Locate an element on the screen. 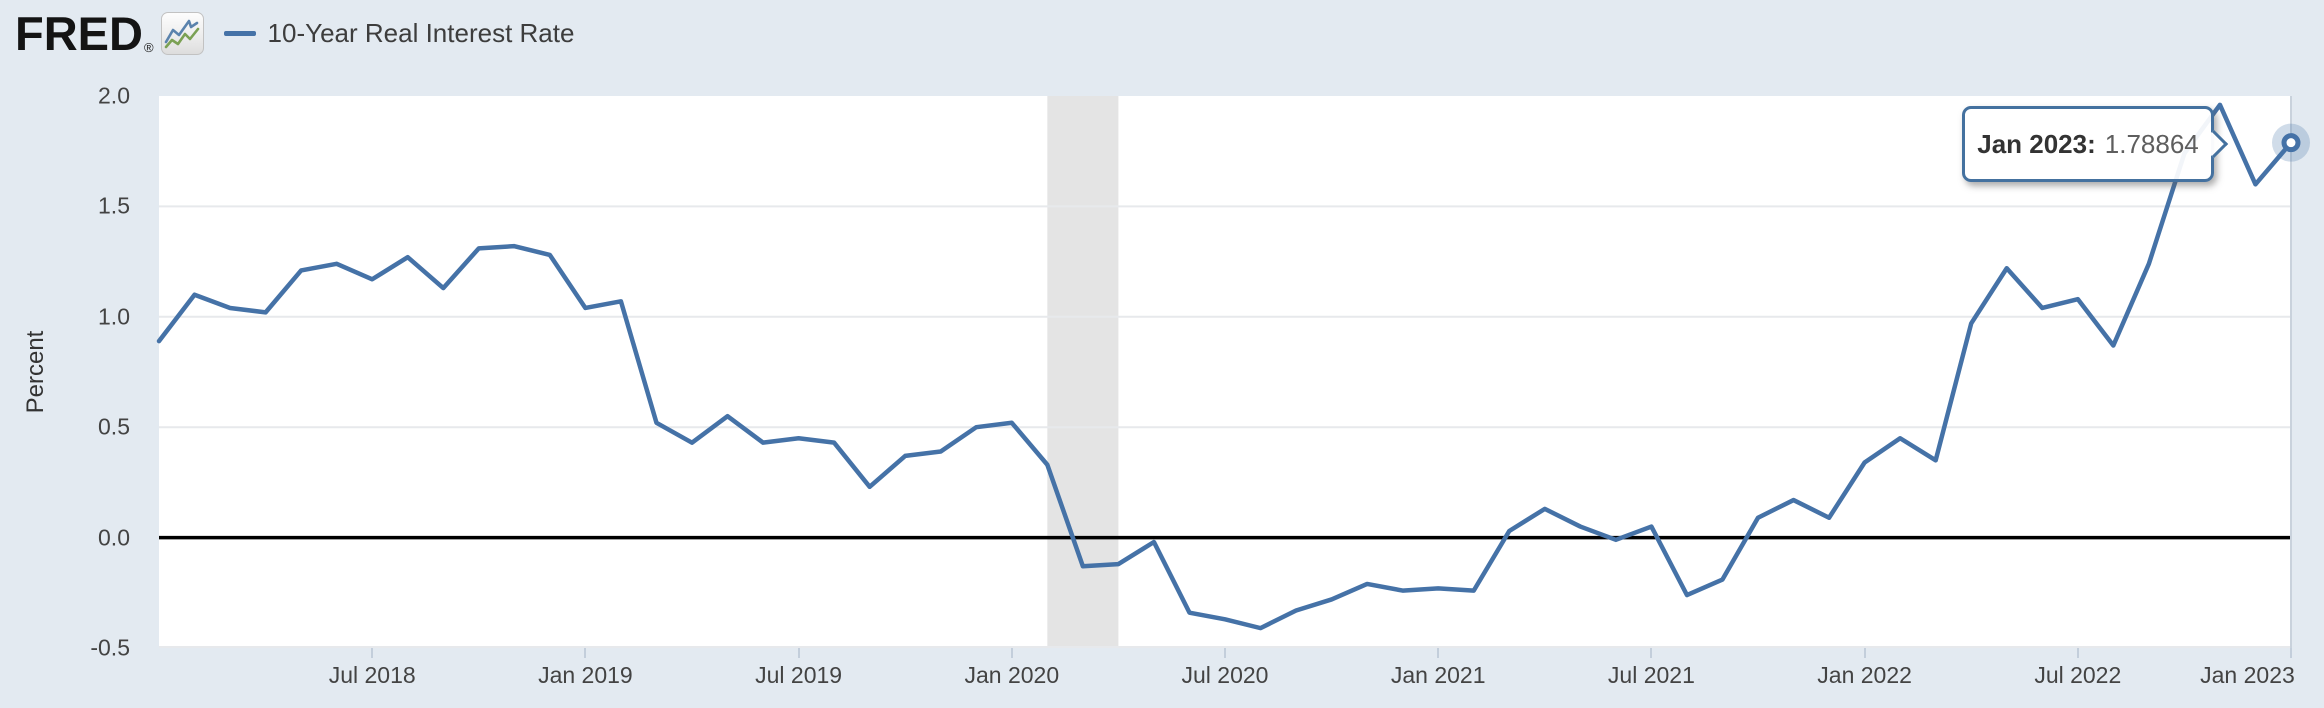  y-axis-label-1.5: 1.5 is located at coordinates (114, 205).